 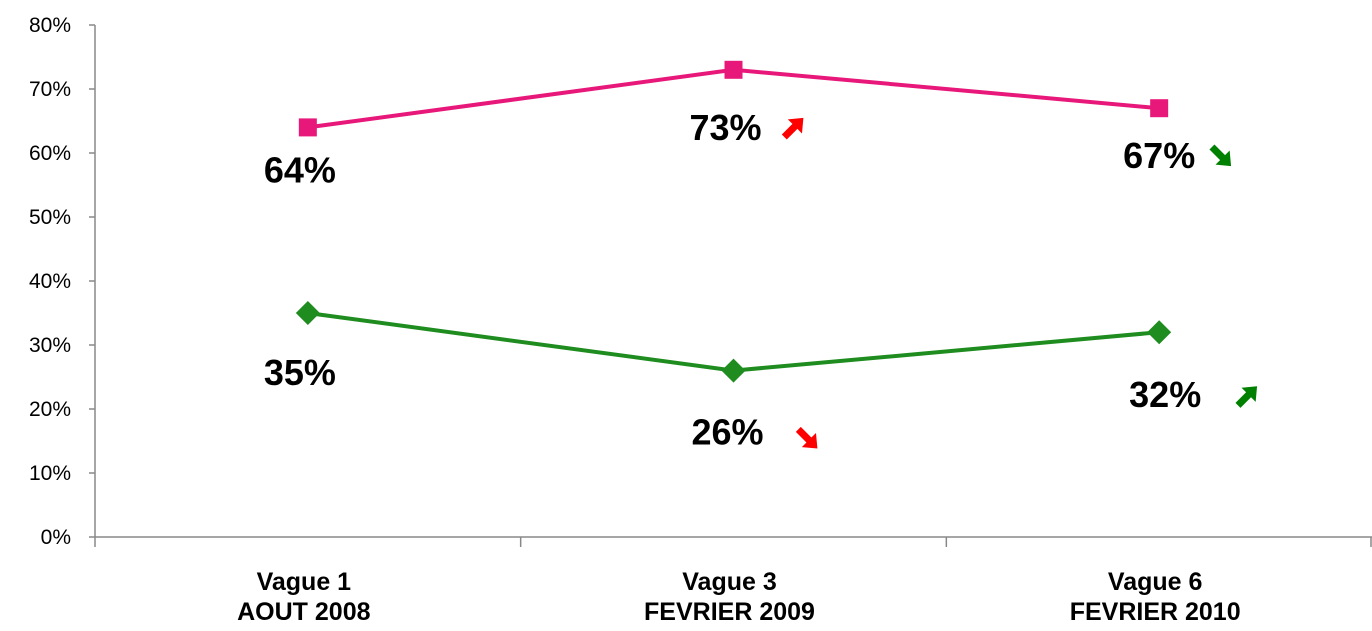 I want to click on y-tick-label: 80%, so click(x=50, y=25).